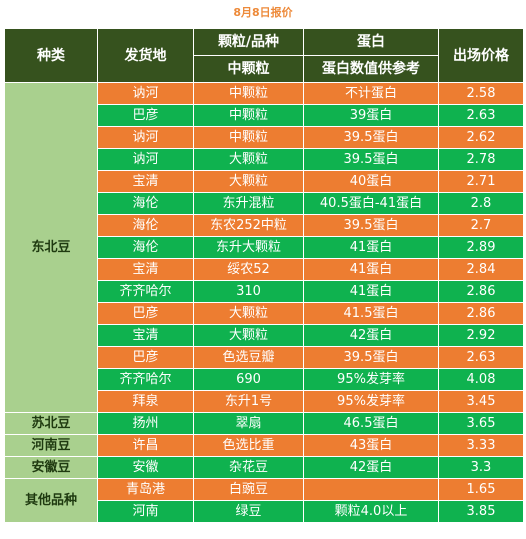 The height and width of the screenshot is (539, 526). Describe the element at coordinates (481, 181) in the screenshot. I see `price-cell: 2.71` at that location.